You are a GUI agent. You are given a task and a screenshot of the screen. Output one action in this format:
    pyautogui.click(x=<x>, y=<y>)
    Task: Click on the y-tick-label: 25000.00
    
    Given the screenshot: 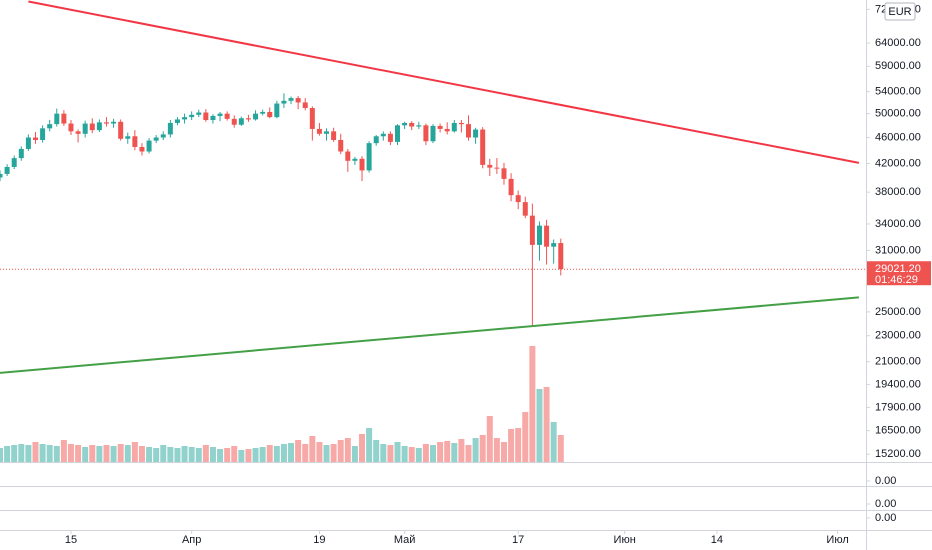 What is the action you would take?
    pyautogui.click(x=898, y=312)
    